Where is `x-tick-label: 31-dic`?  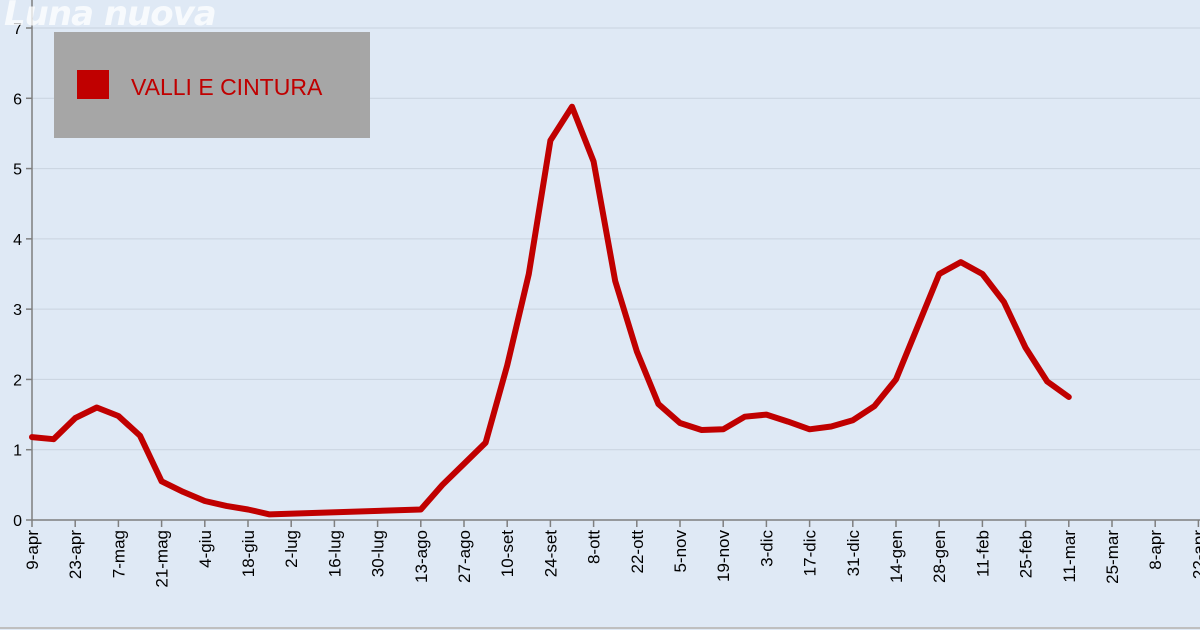 x-tick-label: 31-dic is located at coordinates (853, 553).